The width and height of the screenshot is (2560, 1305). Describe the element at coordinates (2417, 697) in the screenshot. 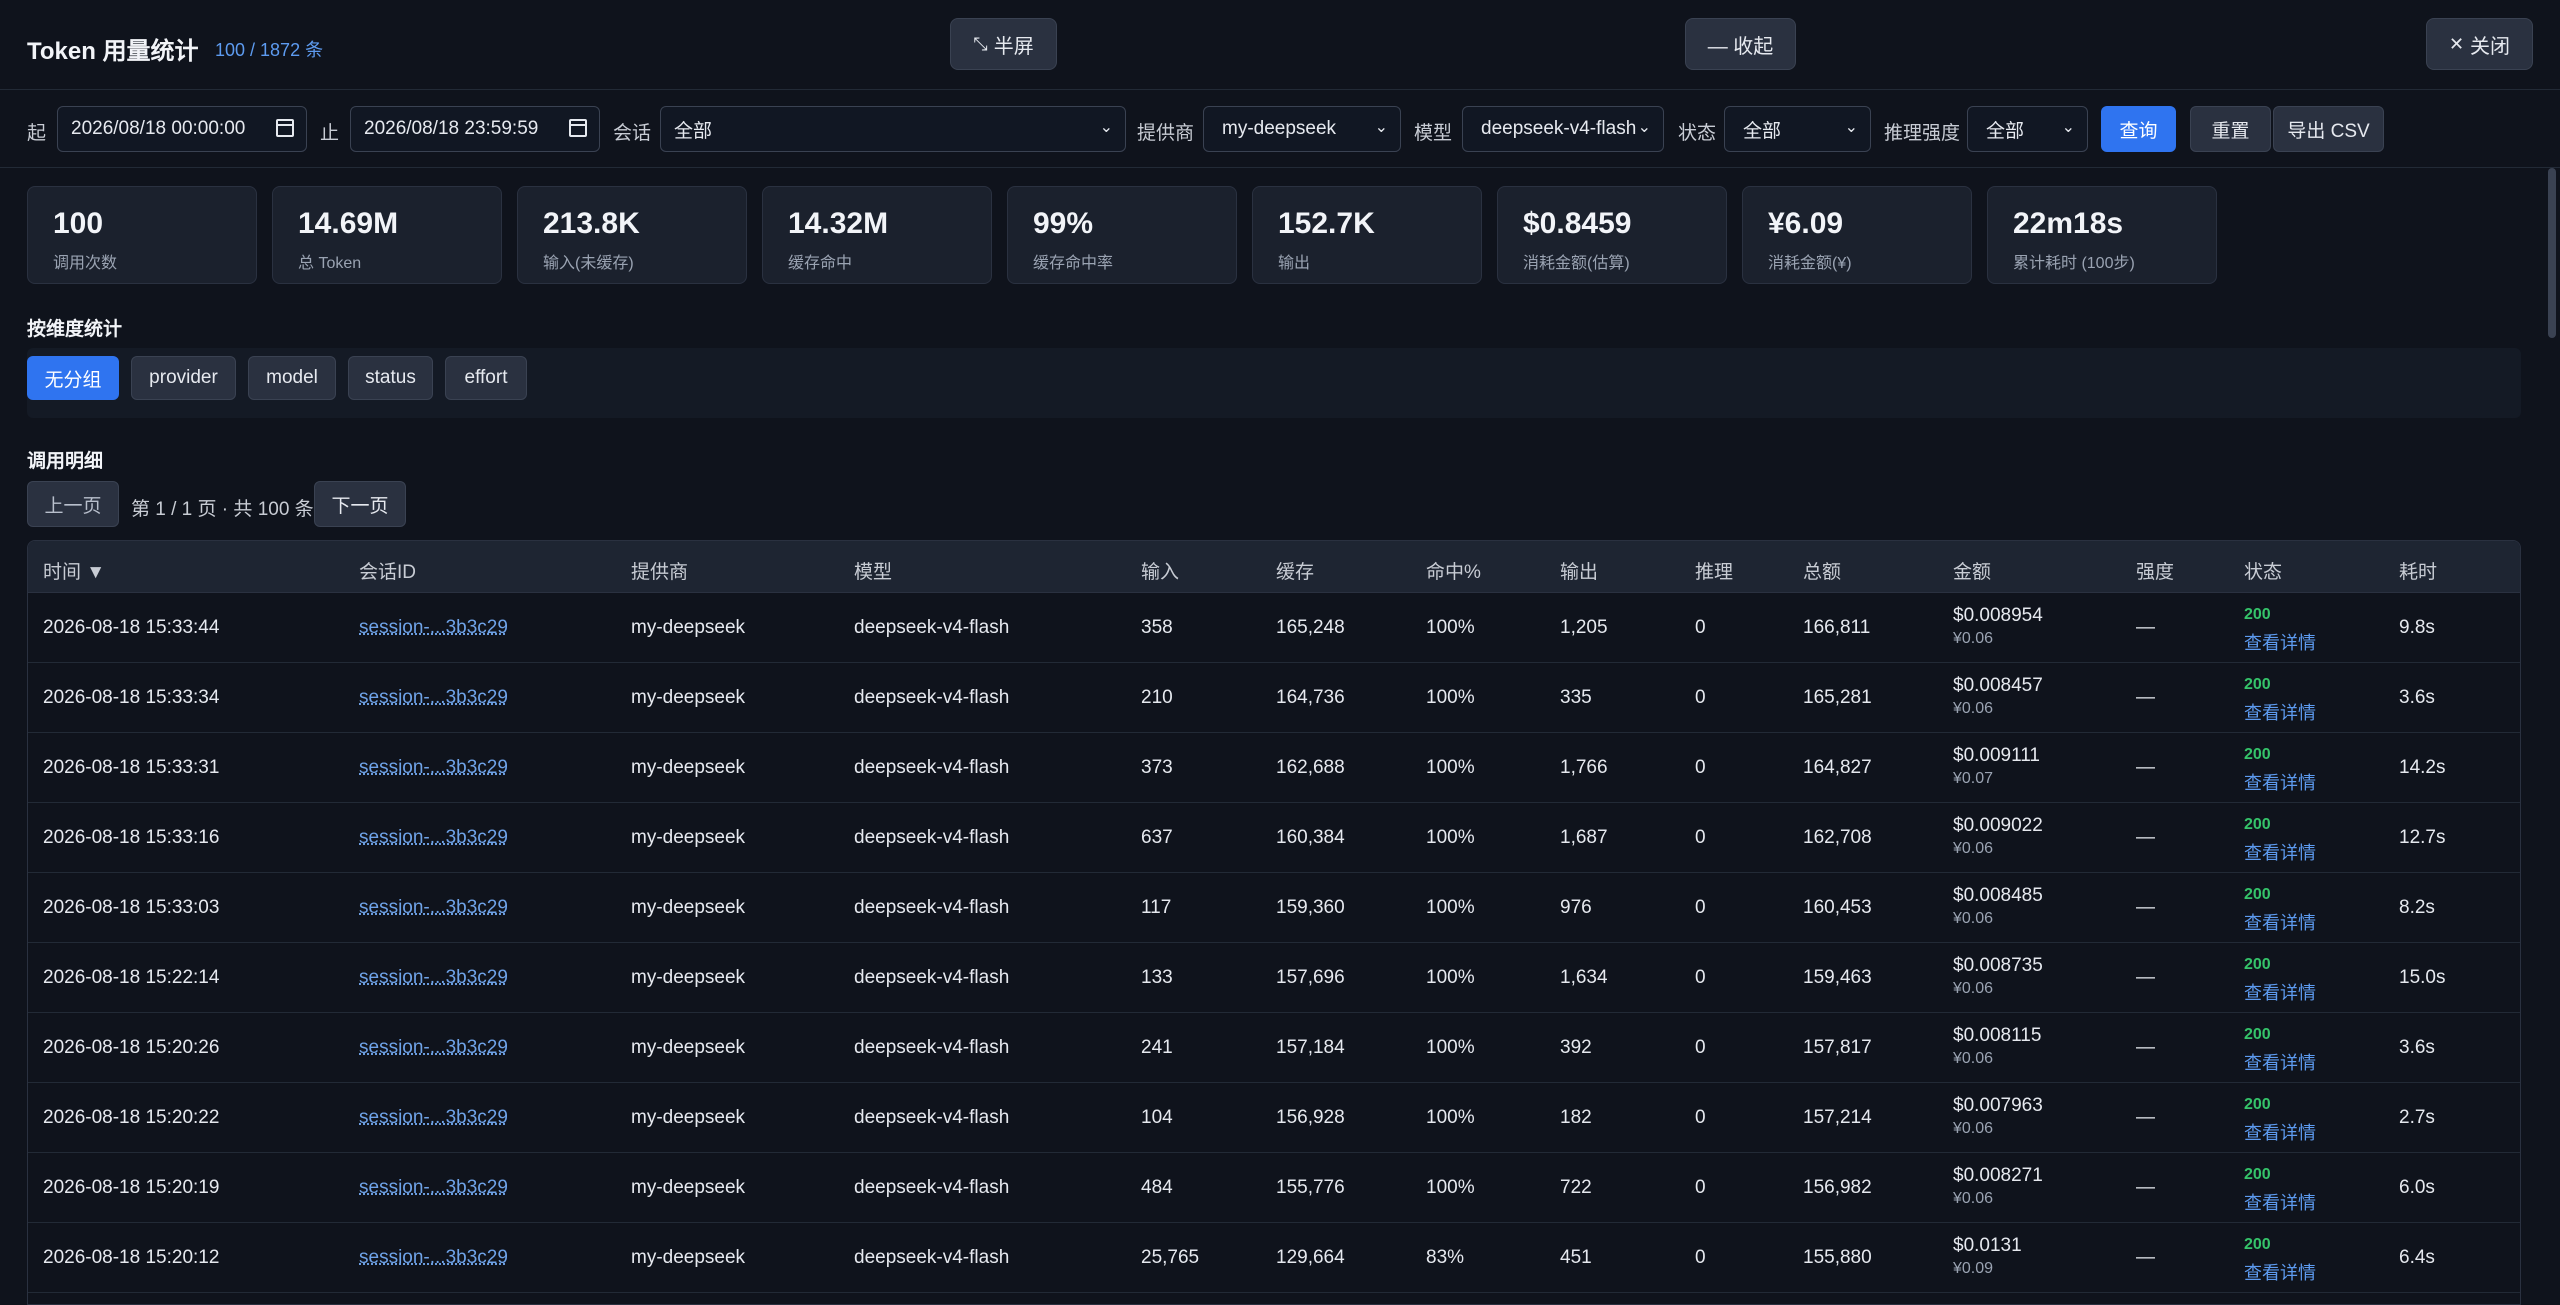

I see `cell-duration: 3.6s` at that location.